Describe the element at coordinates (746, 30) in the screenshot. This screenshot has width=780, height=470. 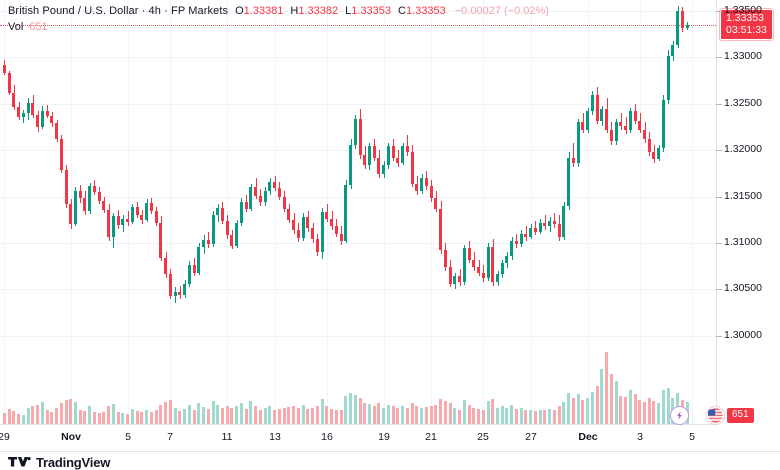
I see `bar-countdown: 03:51:33` at that location.